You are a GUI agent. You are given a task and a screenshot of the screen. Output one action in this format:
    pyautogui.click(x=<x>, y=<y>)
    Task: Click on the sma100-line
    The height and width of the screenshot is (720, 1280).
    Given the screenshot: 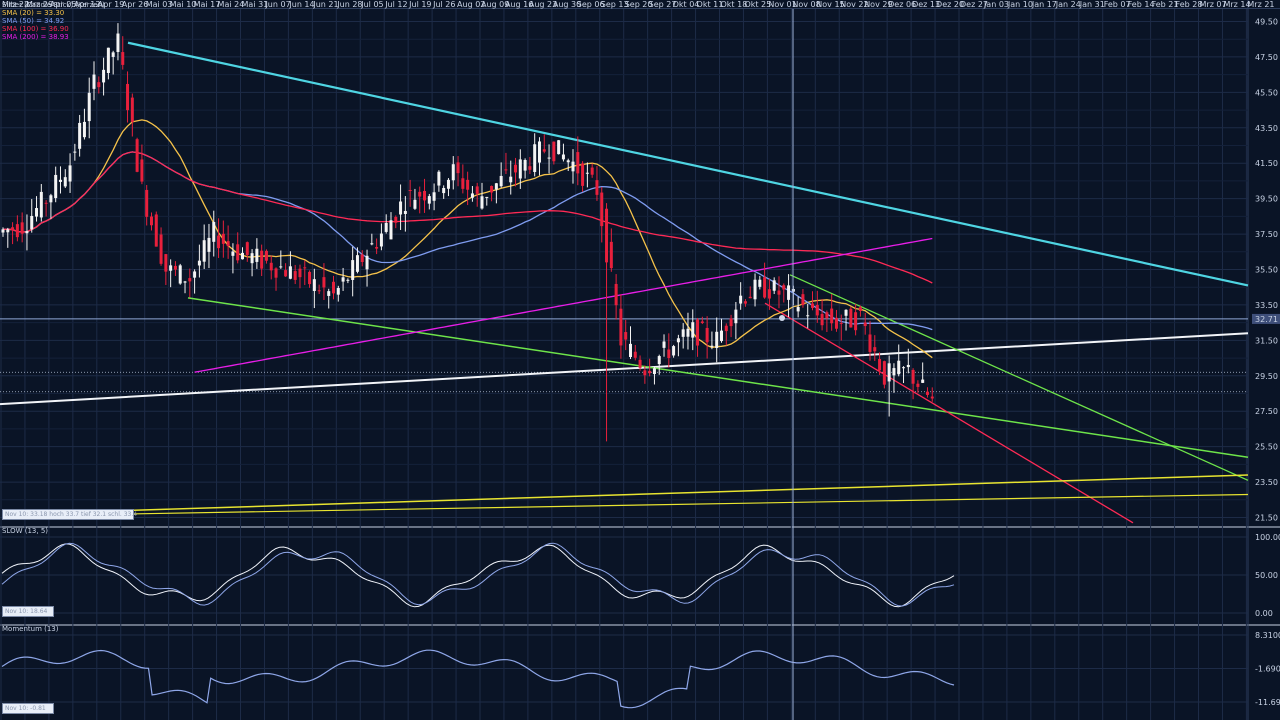 What is the action you would take?
    pyautogui.click(x=467, y=217)
    